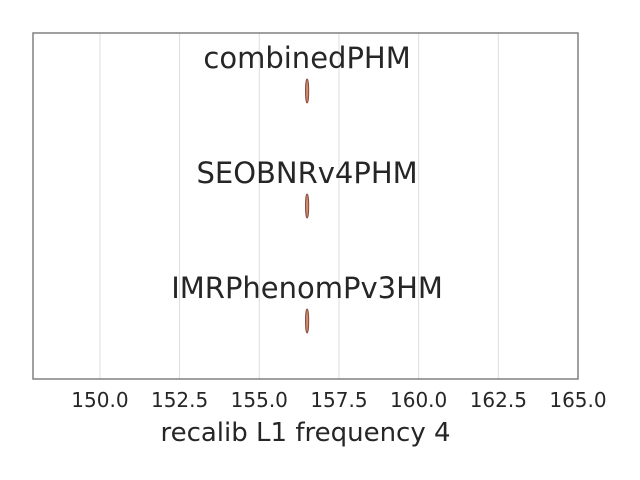 The width and height of the screenshot is (640, 480). Describe the element at coordinates (418, 400) in the screenshot. I see `x-tick-label: 160.0` at that location.